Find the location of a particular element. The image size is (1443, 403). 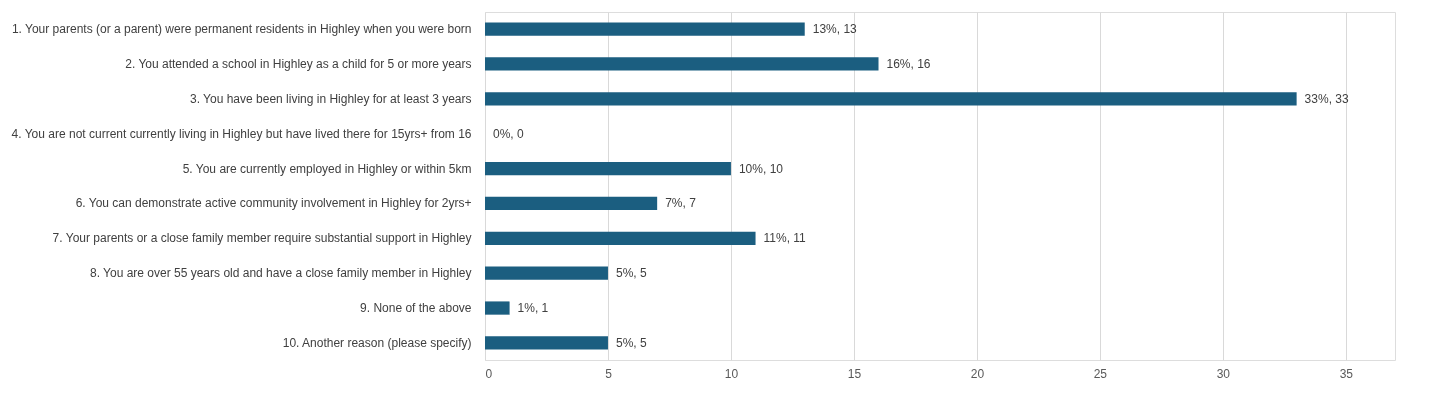

data-label: 33%, 33 is located at coordinates (1326, 98).